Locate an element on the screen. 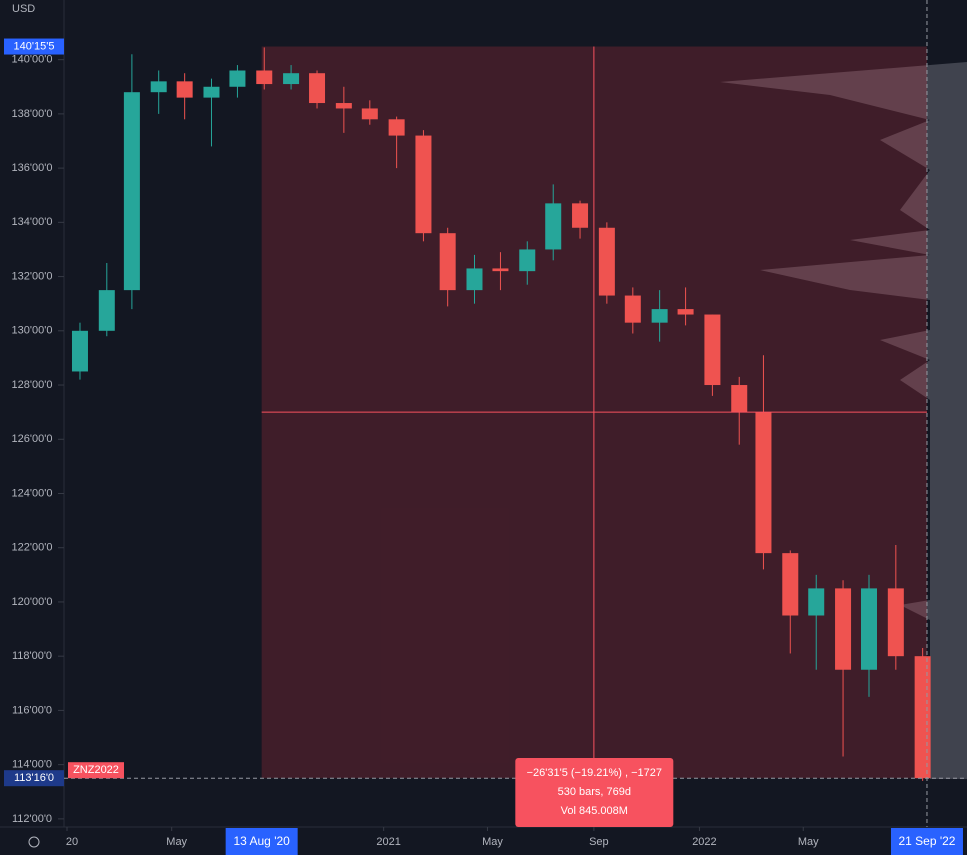 The image size is (967, 855). settings-icon is located at coordinates (34, 842).